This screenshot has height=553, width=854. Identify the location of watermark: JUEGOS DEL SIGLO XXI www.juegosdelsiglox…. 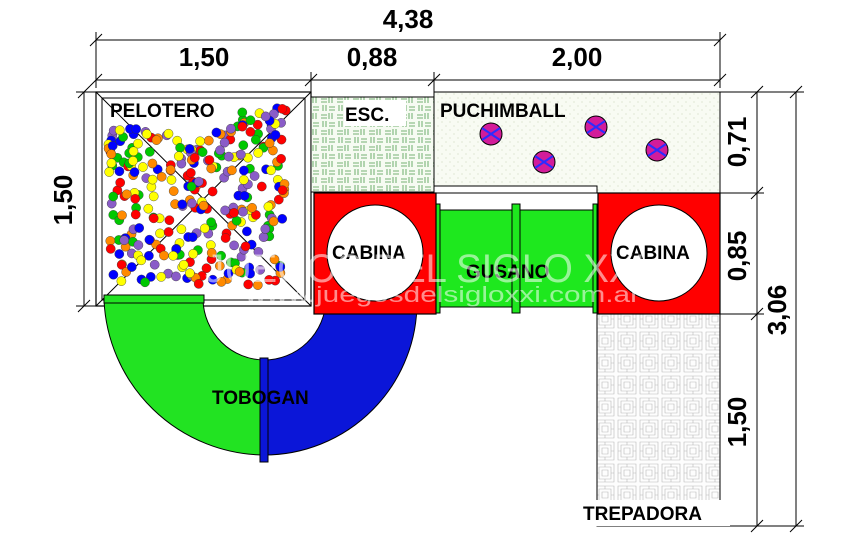
(425, 277).